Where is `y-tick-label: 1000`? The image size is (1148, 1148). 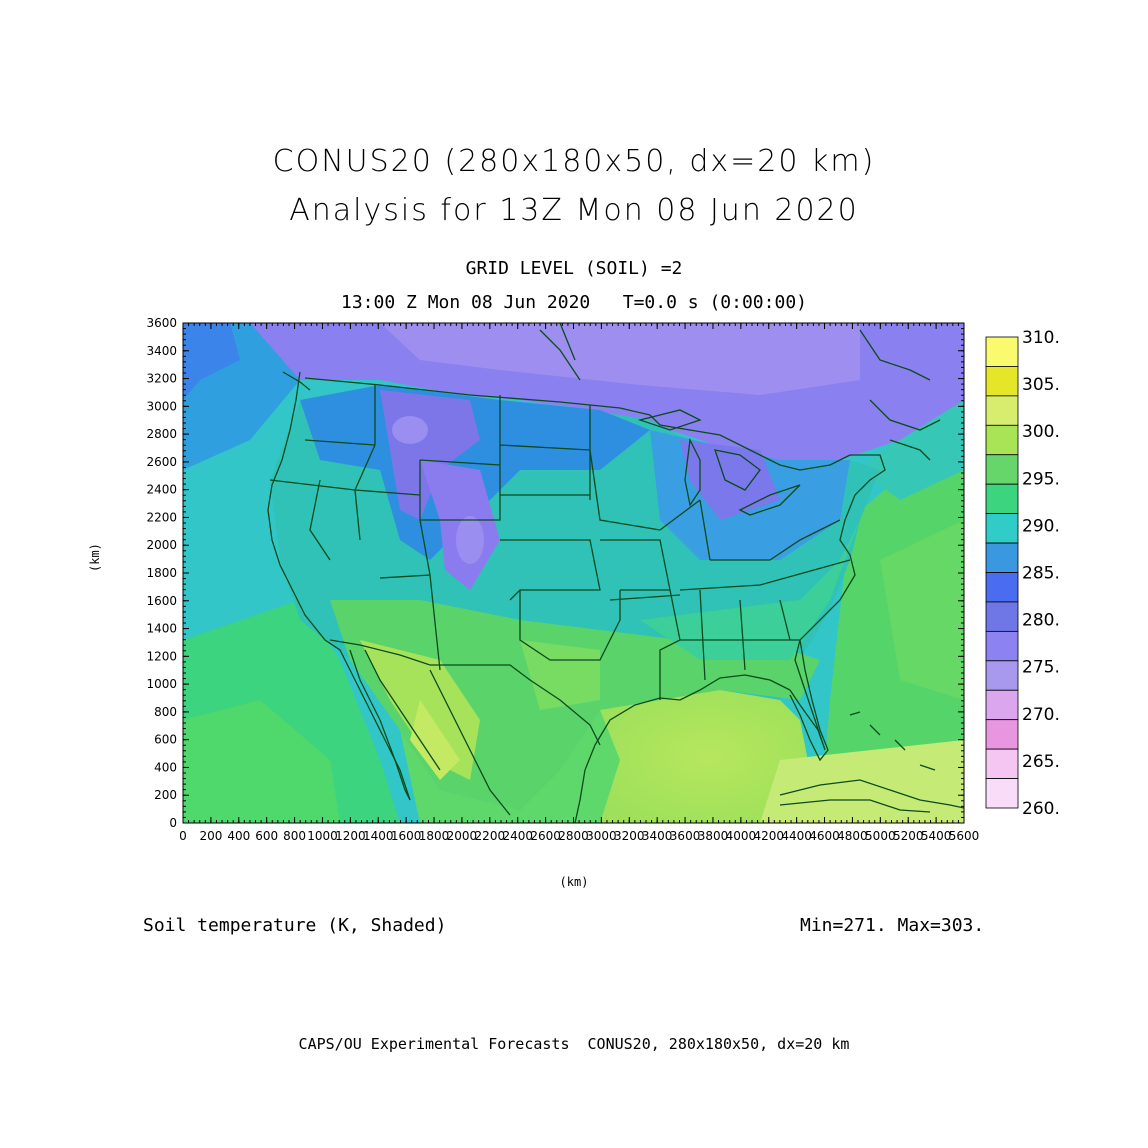 y-tick-label: 1000 is located at coordinates (161, 684).